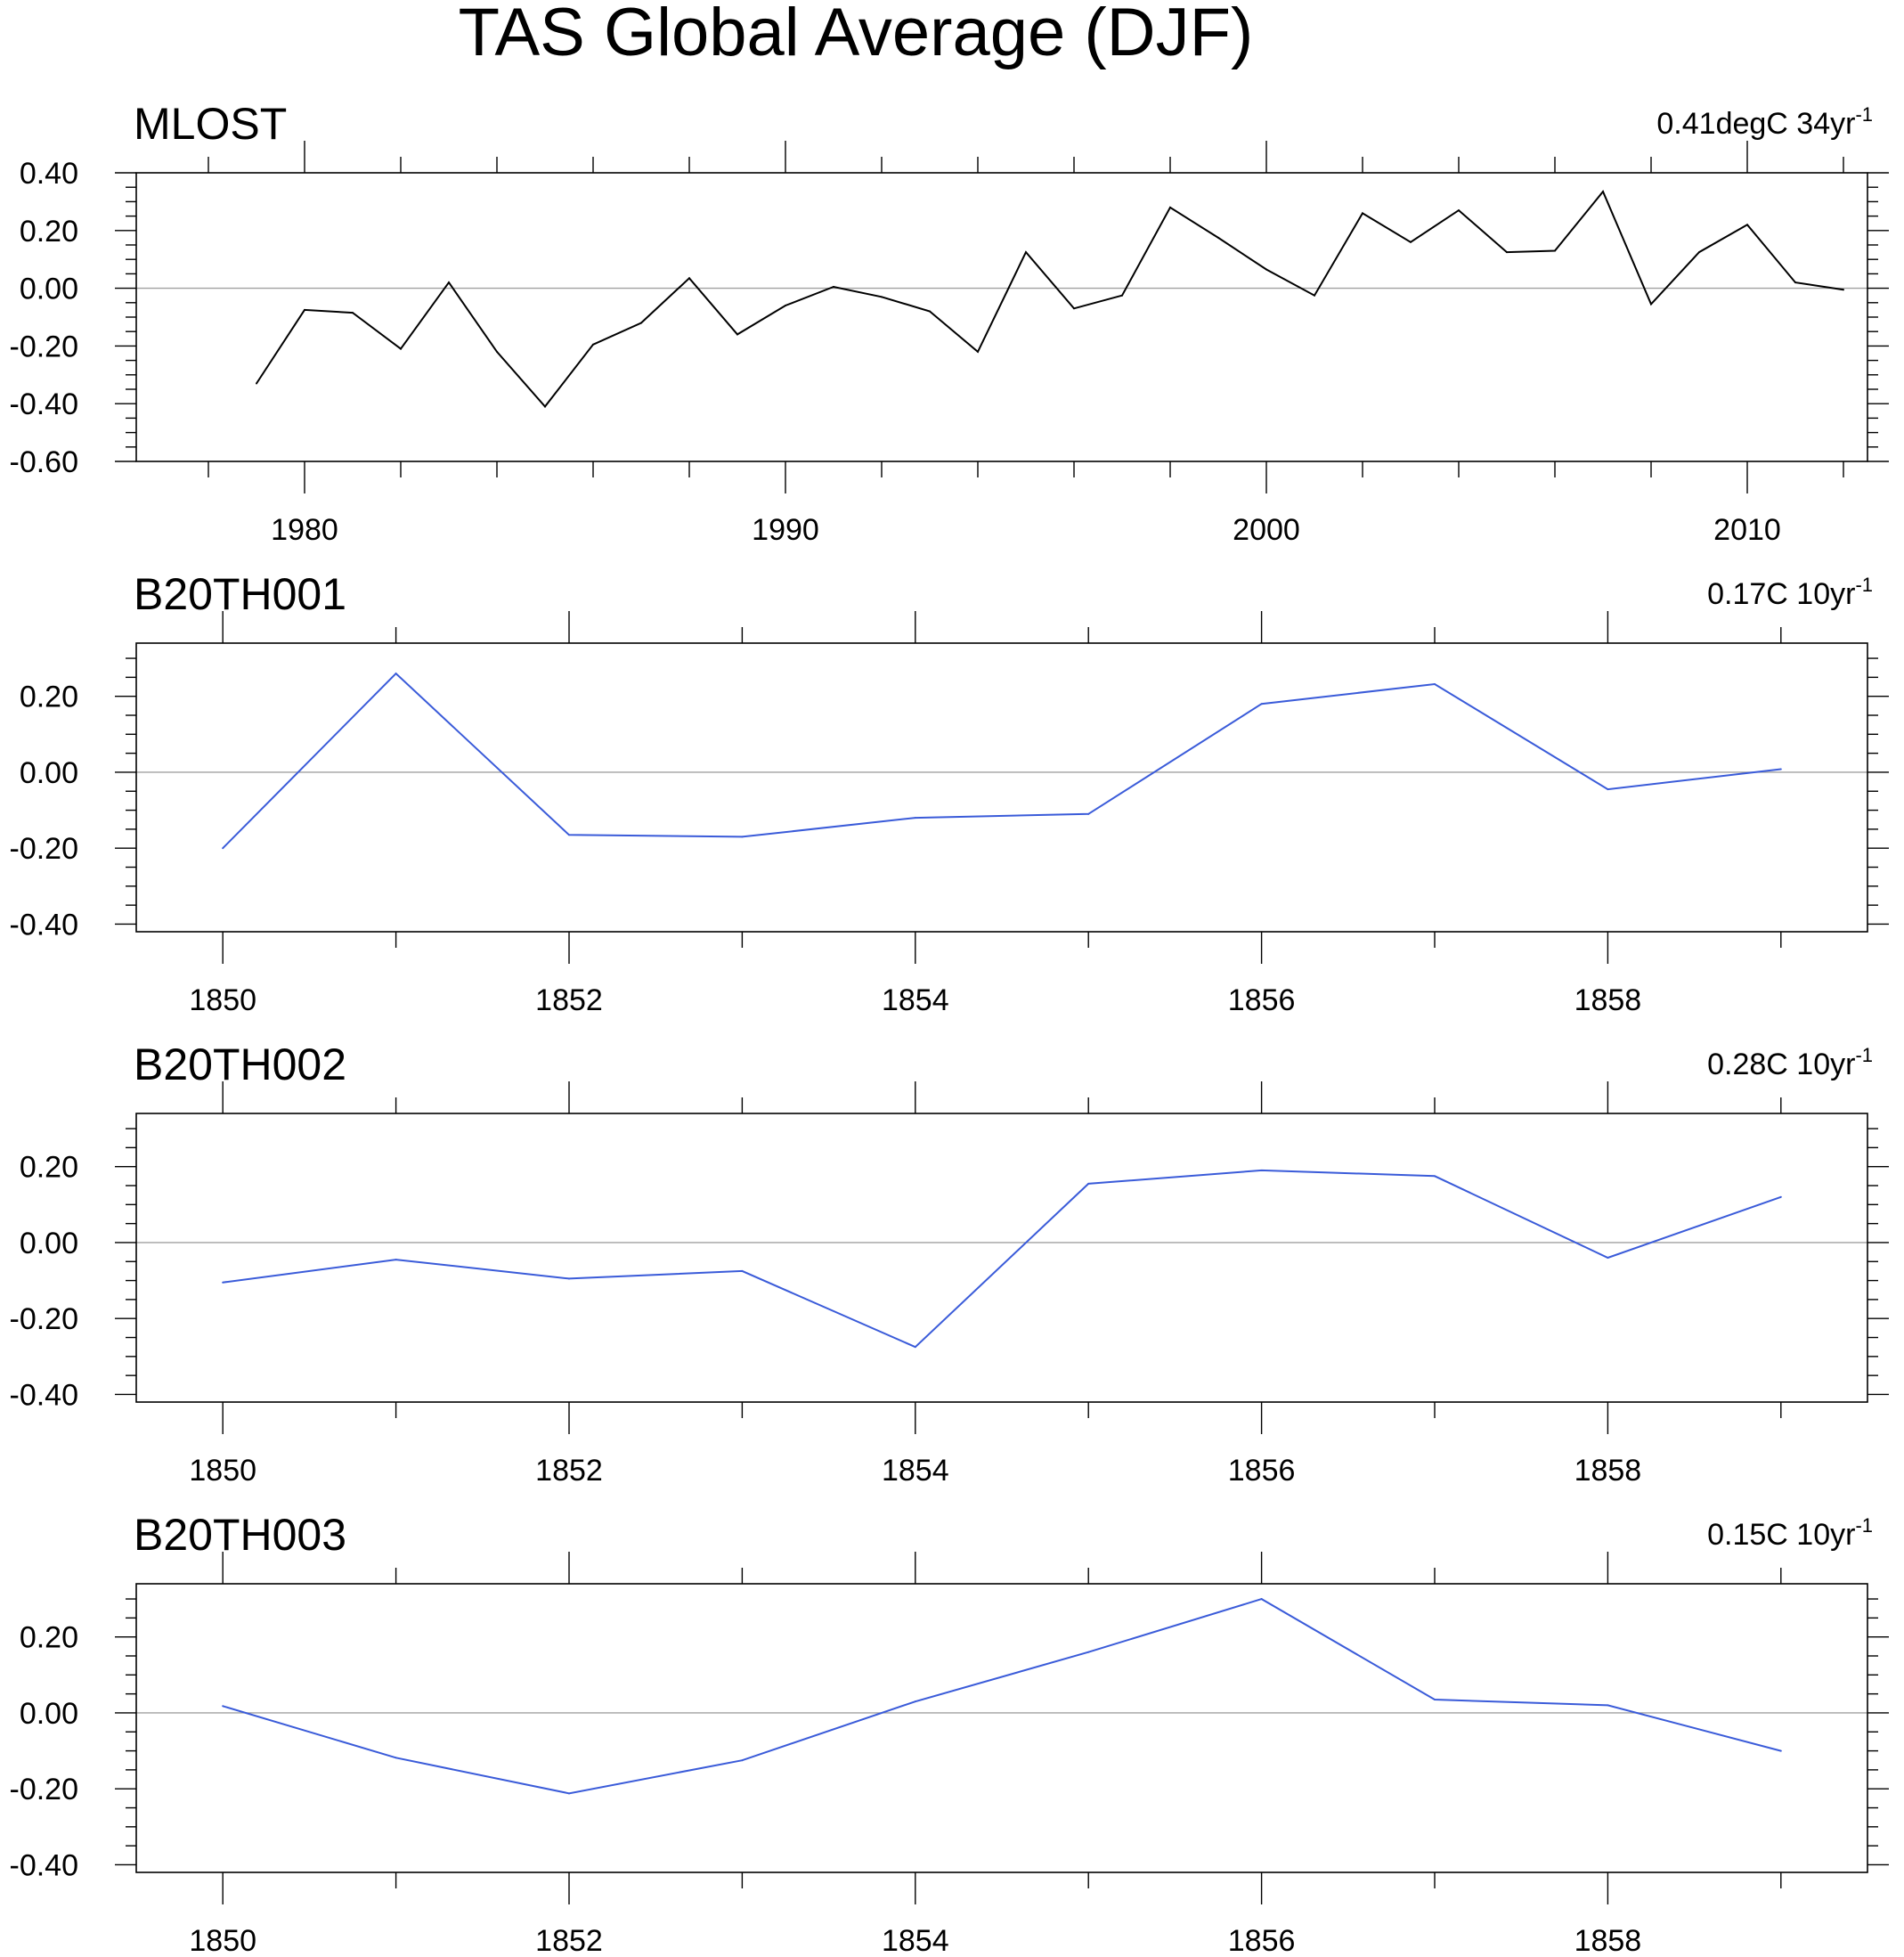 This screenshot has width=1904, height=1957. I want to click on x-tick-label: 2010, so click(1747, 530).